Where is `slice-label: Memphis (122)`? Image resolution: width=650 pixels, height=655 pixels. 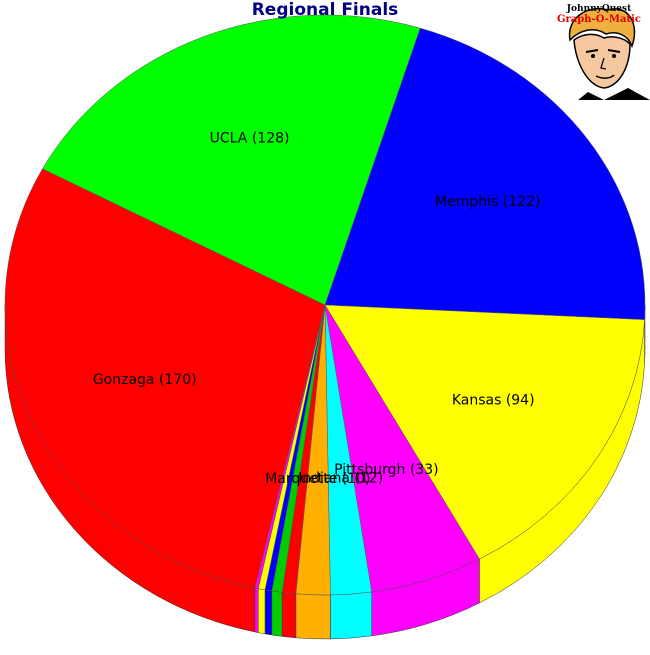 slice-label: Memphis (122) is located at coordinates (487, 202).